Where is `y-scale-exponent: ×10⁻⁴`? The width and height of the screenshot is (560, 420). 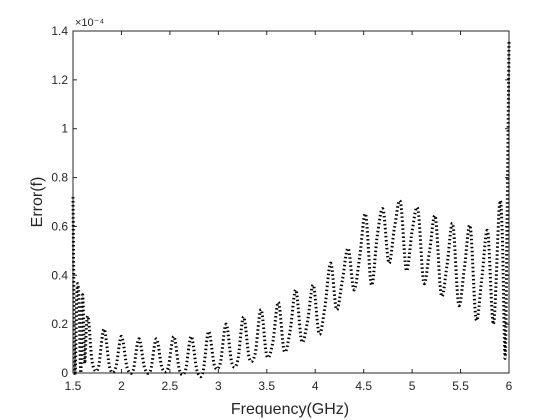 y-scale-exponent: ×10⁻⁴ is located at coordinates (89, 23).